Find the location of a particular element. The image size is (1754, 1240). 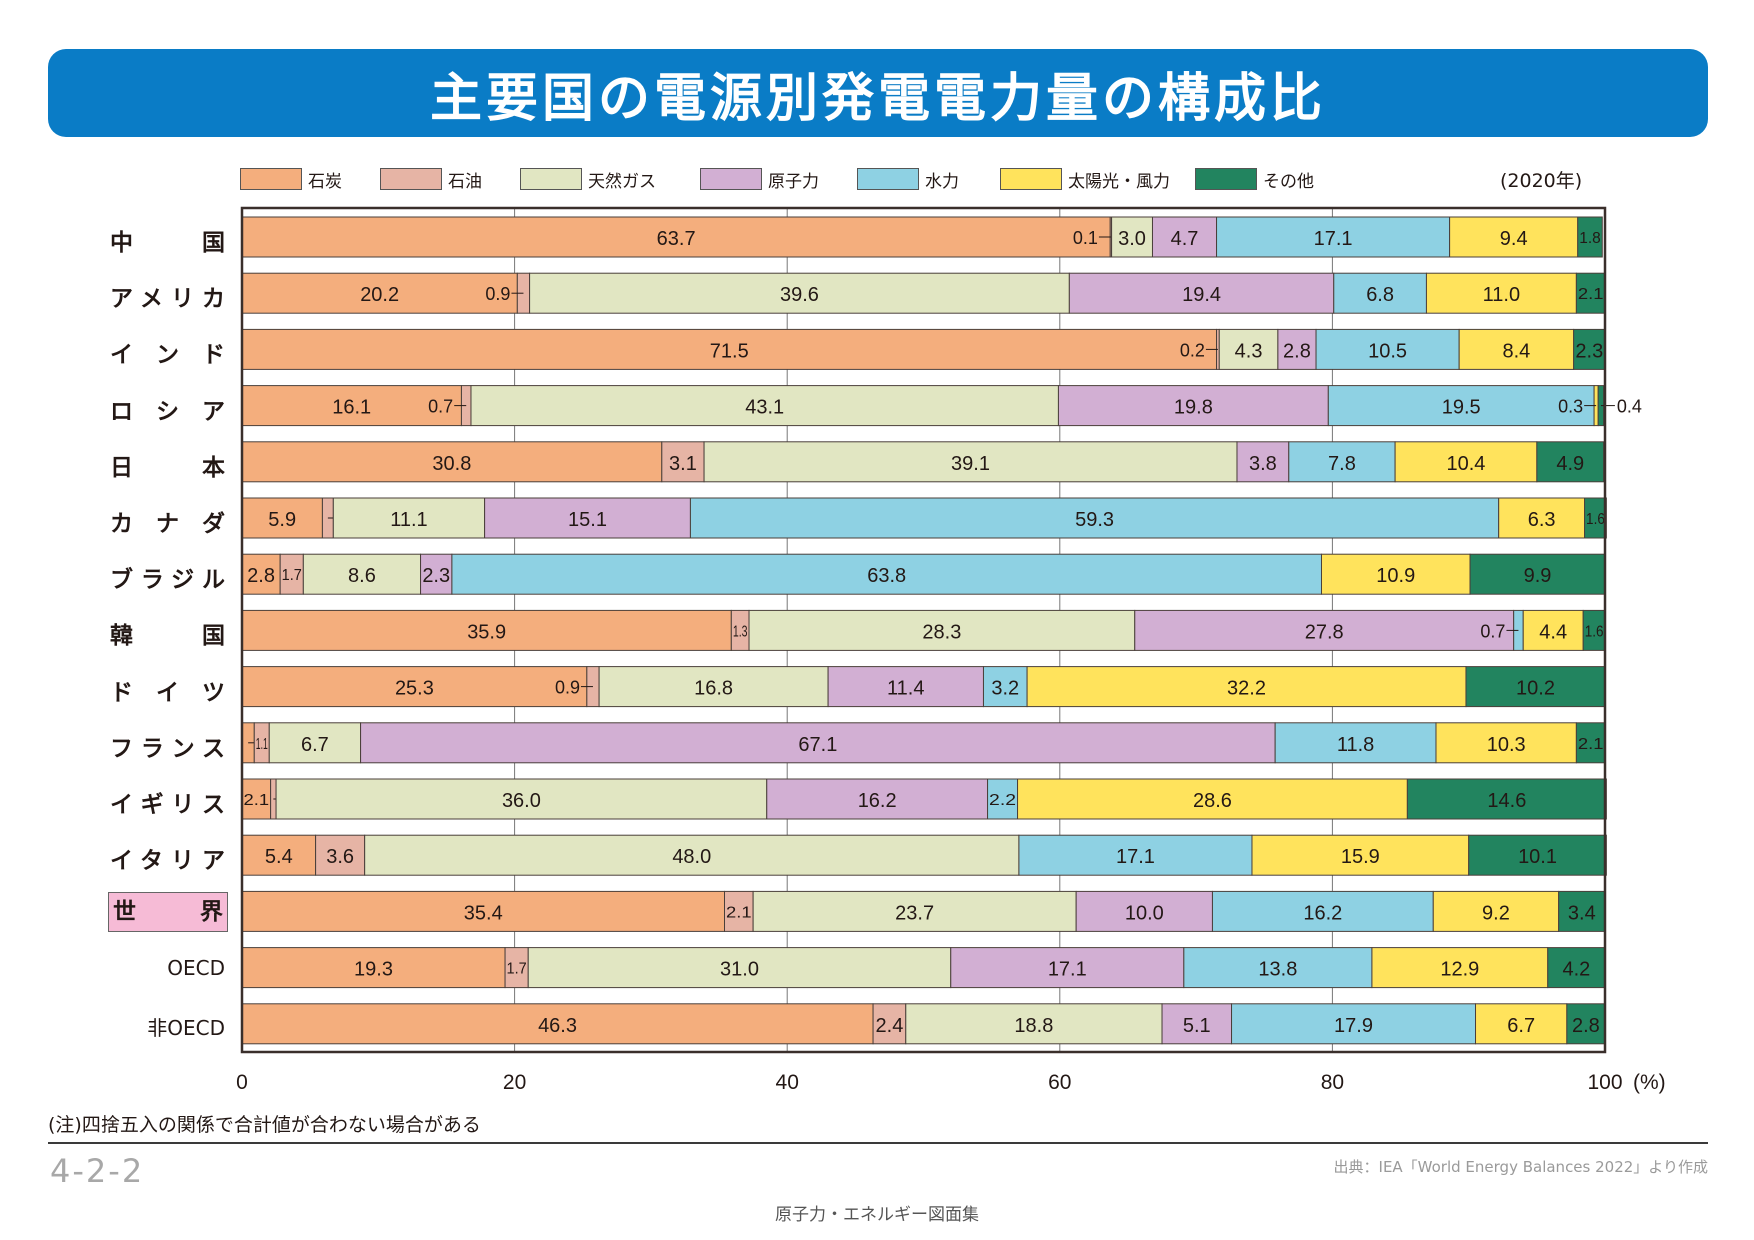

data-label: 28.6 is located at coordinates (1212, 801).